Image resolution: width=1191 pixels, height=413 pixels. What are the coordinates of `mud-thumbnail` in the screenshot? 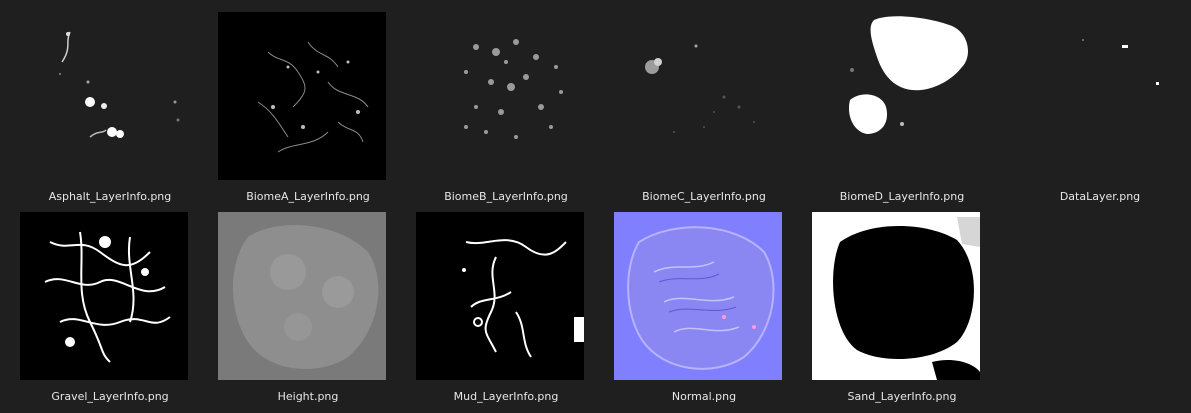 It's located at (500, 296).